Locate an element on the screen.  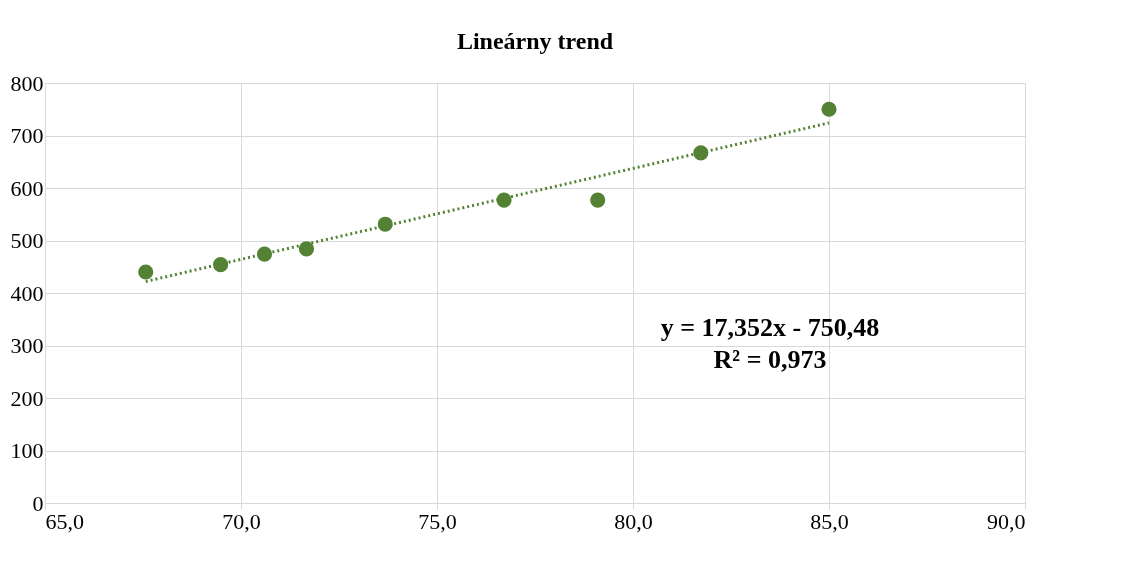
y-tick-label: 400 is located at coordinates (27, 293).